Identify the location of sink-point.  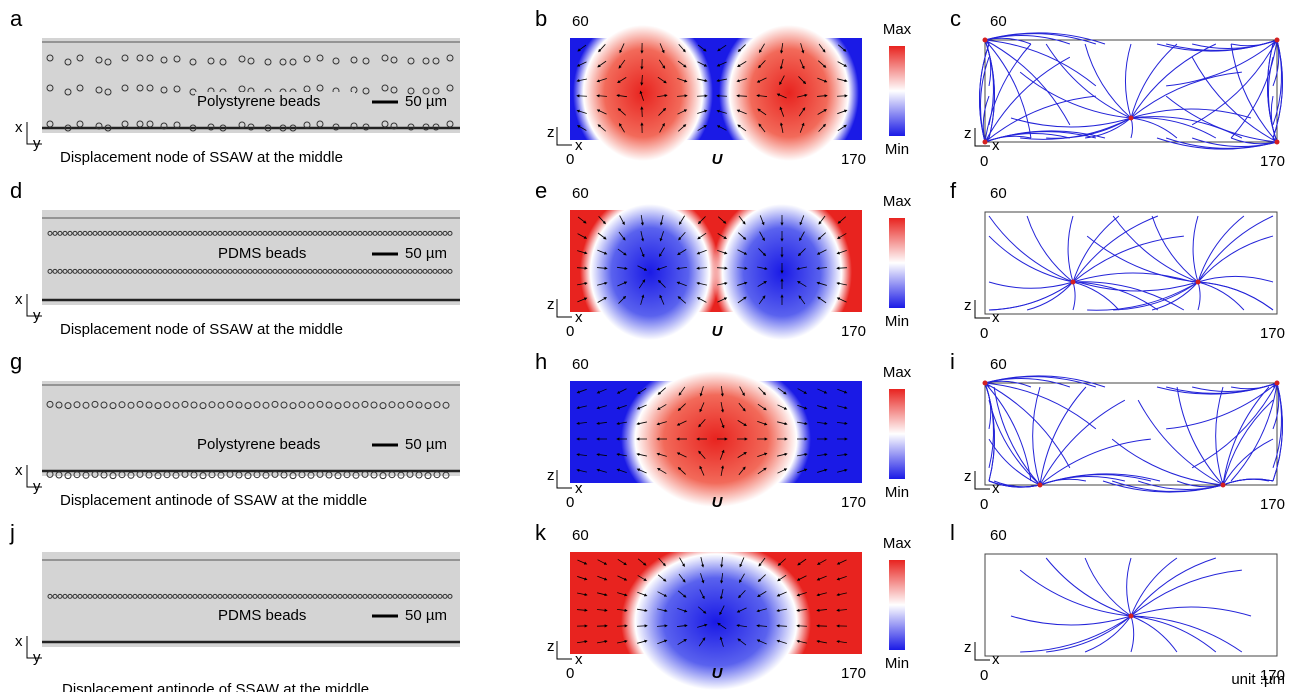
(1277, 383).